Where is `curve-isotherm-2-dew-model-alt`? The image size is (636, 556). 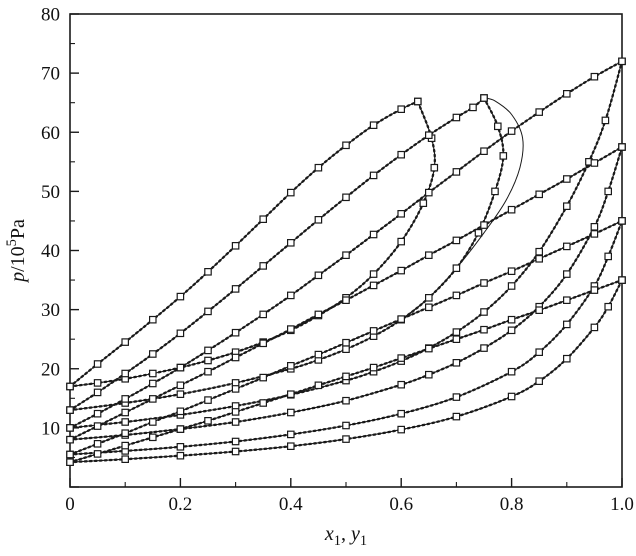
curve-isotherm-2-dew-model-alt is located at coordinates (462, 209).